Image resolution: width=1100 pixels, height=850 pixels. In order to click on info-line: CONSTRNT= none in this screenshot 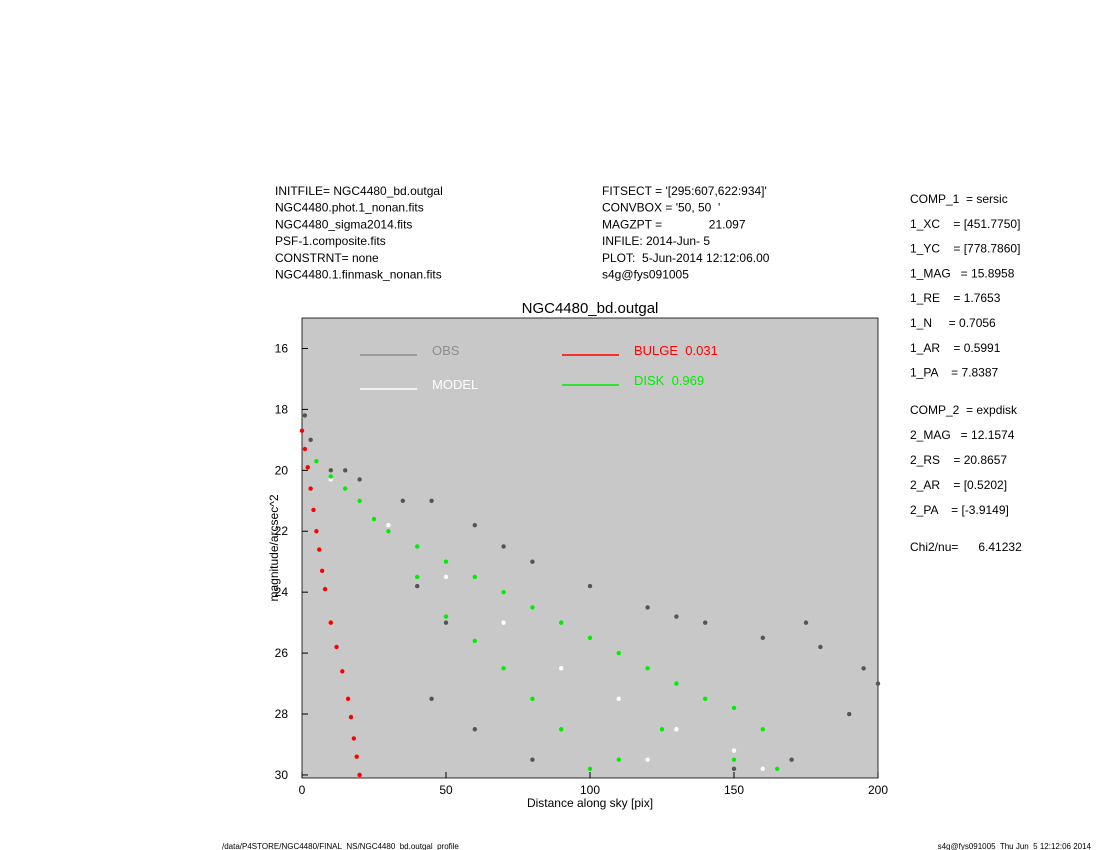, I will do `click(327, 258)`.